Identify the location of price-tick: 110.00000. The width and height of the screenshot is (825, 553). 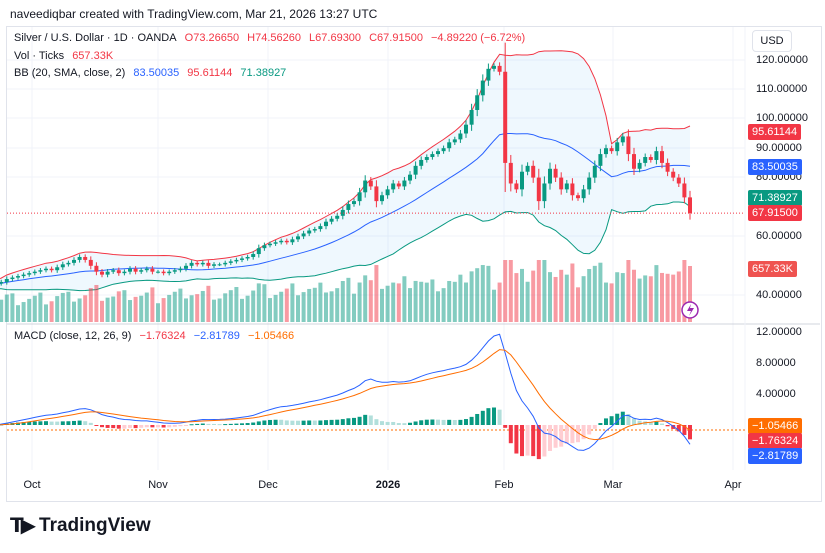
(782, 89).